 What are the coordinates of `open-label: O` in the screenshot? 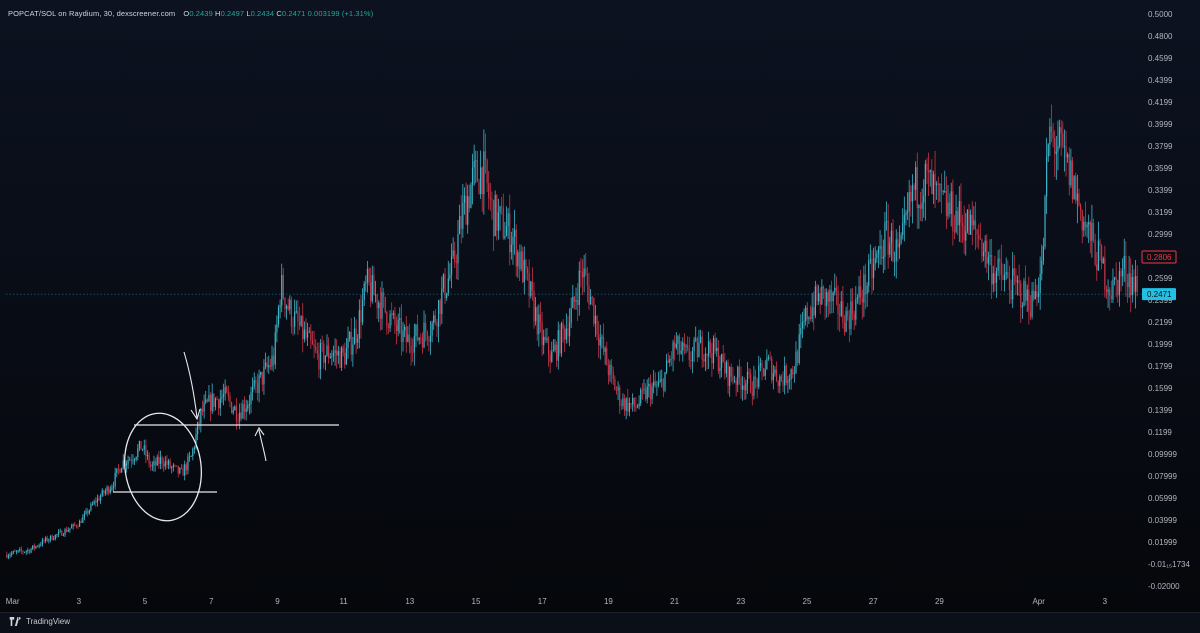 It's located at (186, 13).